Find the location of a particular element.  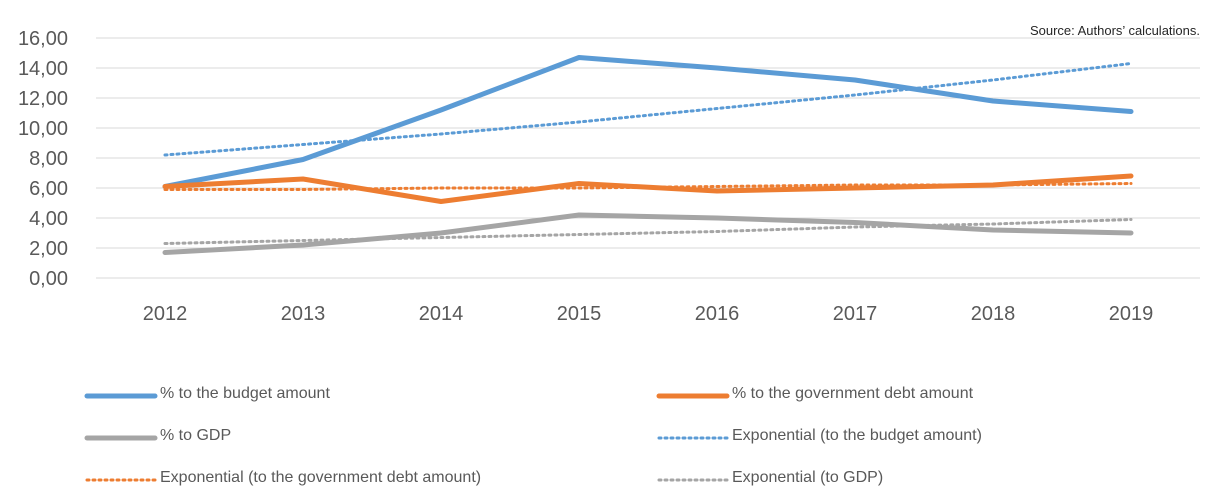

y-axis-tick-labels: 0,00 2,00 4,00 6,00 8,00 10,00 12,00 14,00 16,00 is located at coordinates (43, 159).